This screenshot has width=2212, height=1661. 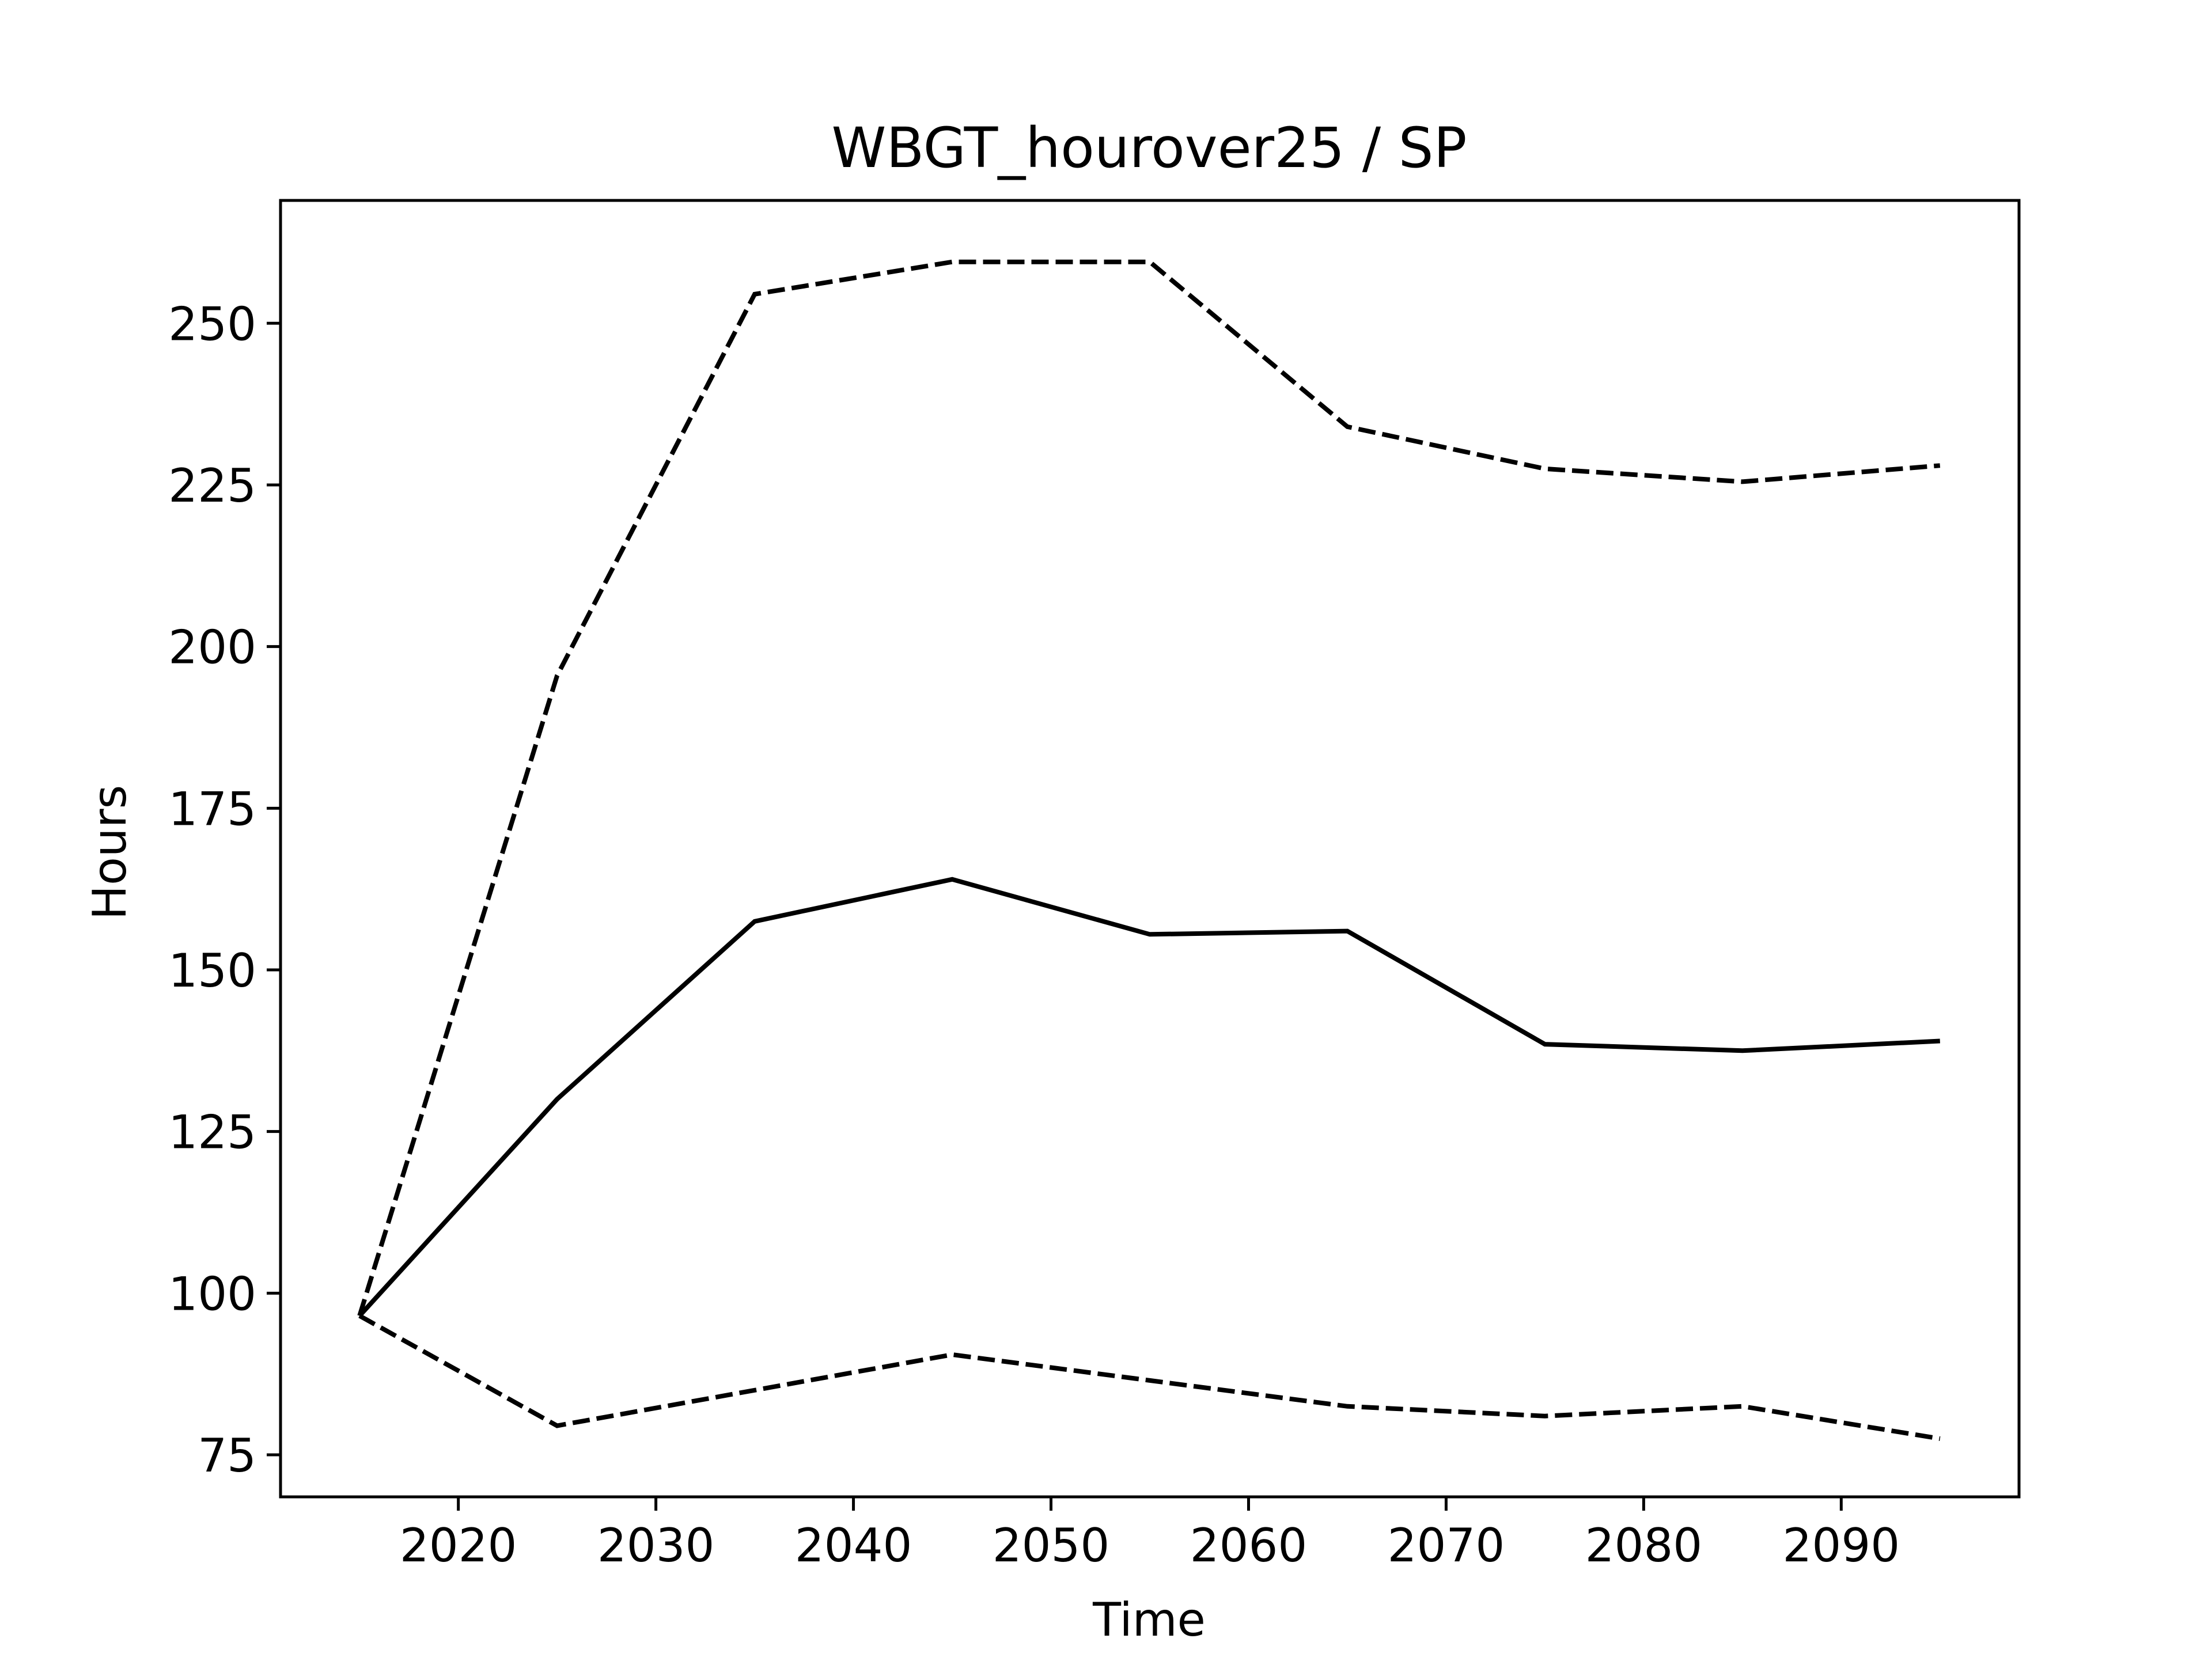 What do you see at coordinates (853, 1545) in the screenshot?
I see `x-tick-label: 2040` at bounding box center [853, 1545].